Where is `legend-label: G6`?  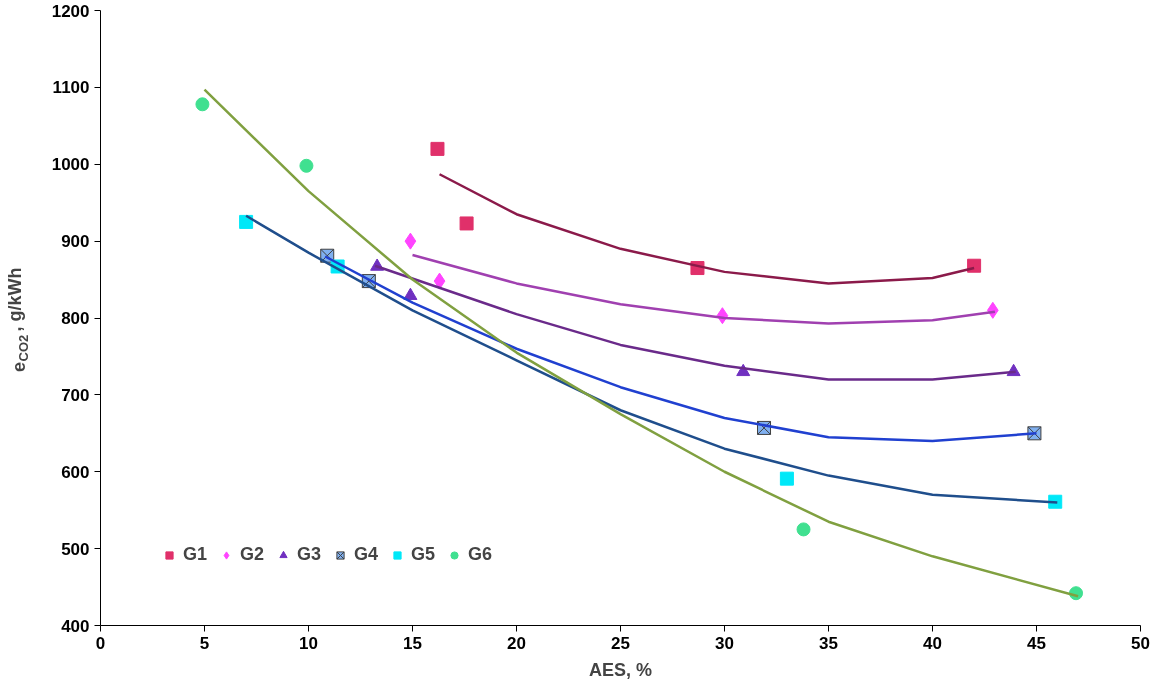 legend-label: G6 is located at coordinates (480, 554).